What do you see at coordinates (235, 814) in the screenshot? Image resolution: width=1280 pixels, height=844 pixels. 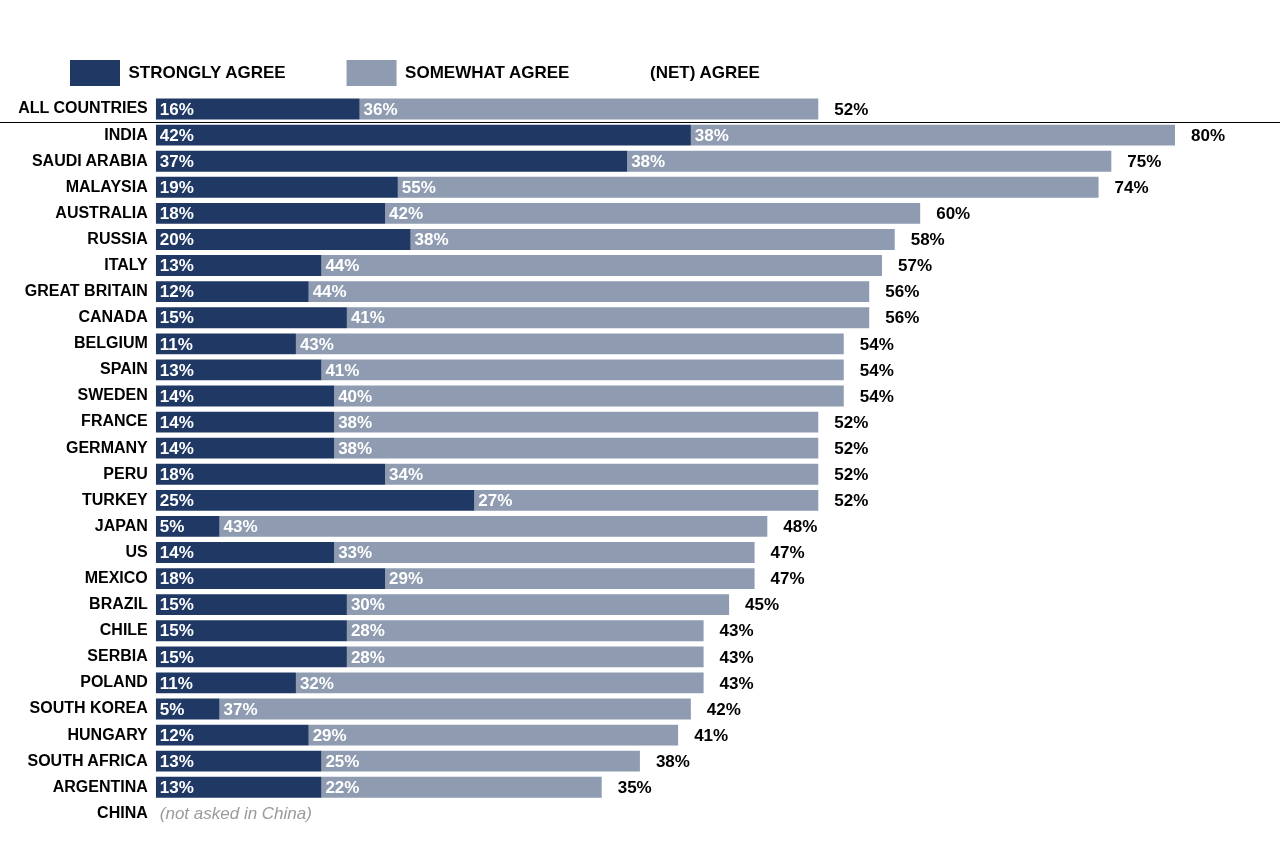 I see `annotation: (not asked in China)` at bounding box center [235, 814].